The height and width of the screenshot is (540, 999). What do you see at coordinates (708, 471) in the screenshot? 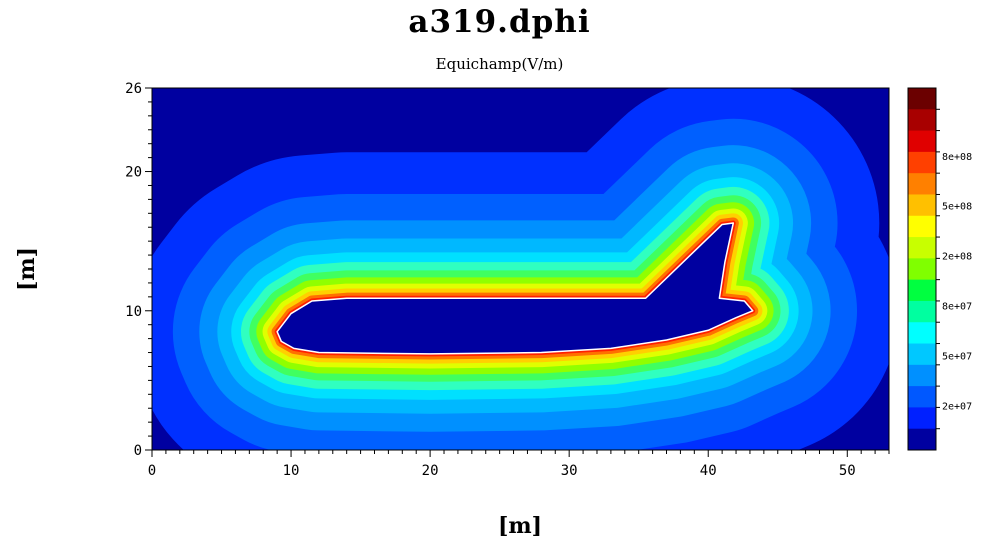
I see `x-tick-label: 40` at bounding box center [708, 471].